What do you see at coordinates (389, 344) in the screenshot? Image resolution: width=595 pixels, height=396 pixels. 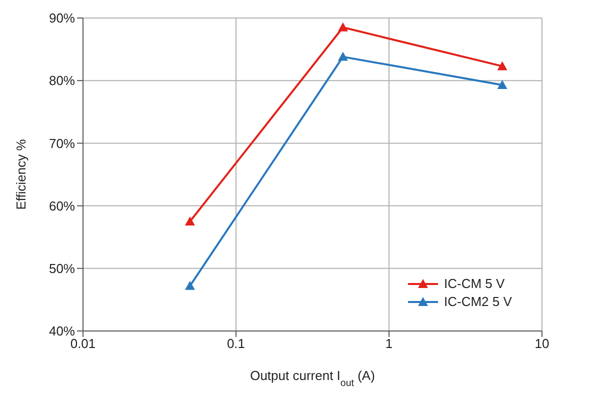 I see `x-tick-label: 1` at bounding box center [389, 344].